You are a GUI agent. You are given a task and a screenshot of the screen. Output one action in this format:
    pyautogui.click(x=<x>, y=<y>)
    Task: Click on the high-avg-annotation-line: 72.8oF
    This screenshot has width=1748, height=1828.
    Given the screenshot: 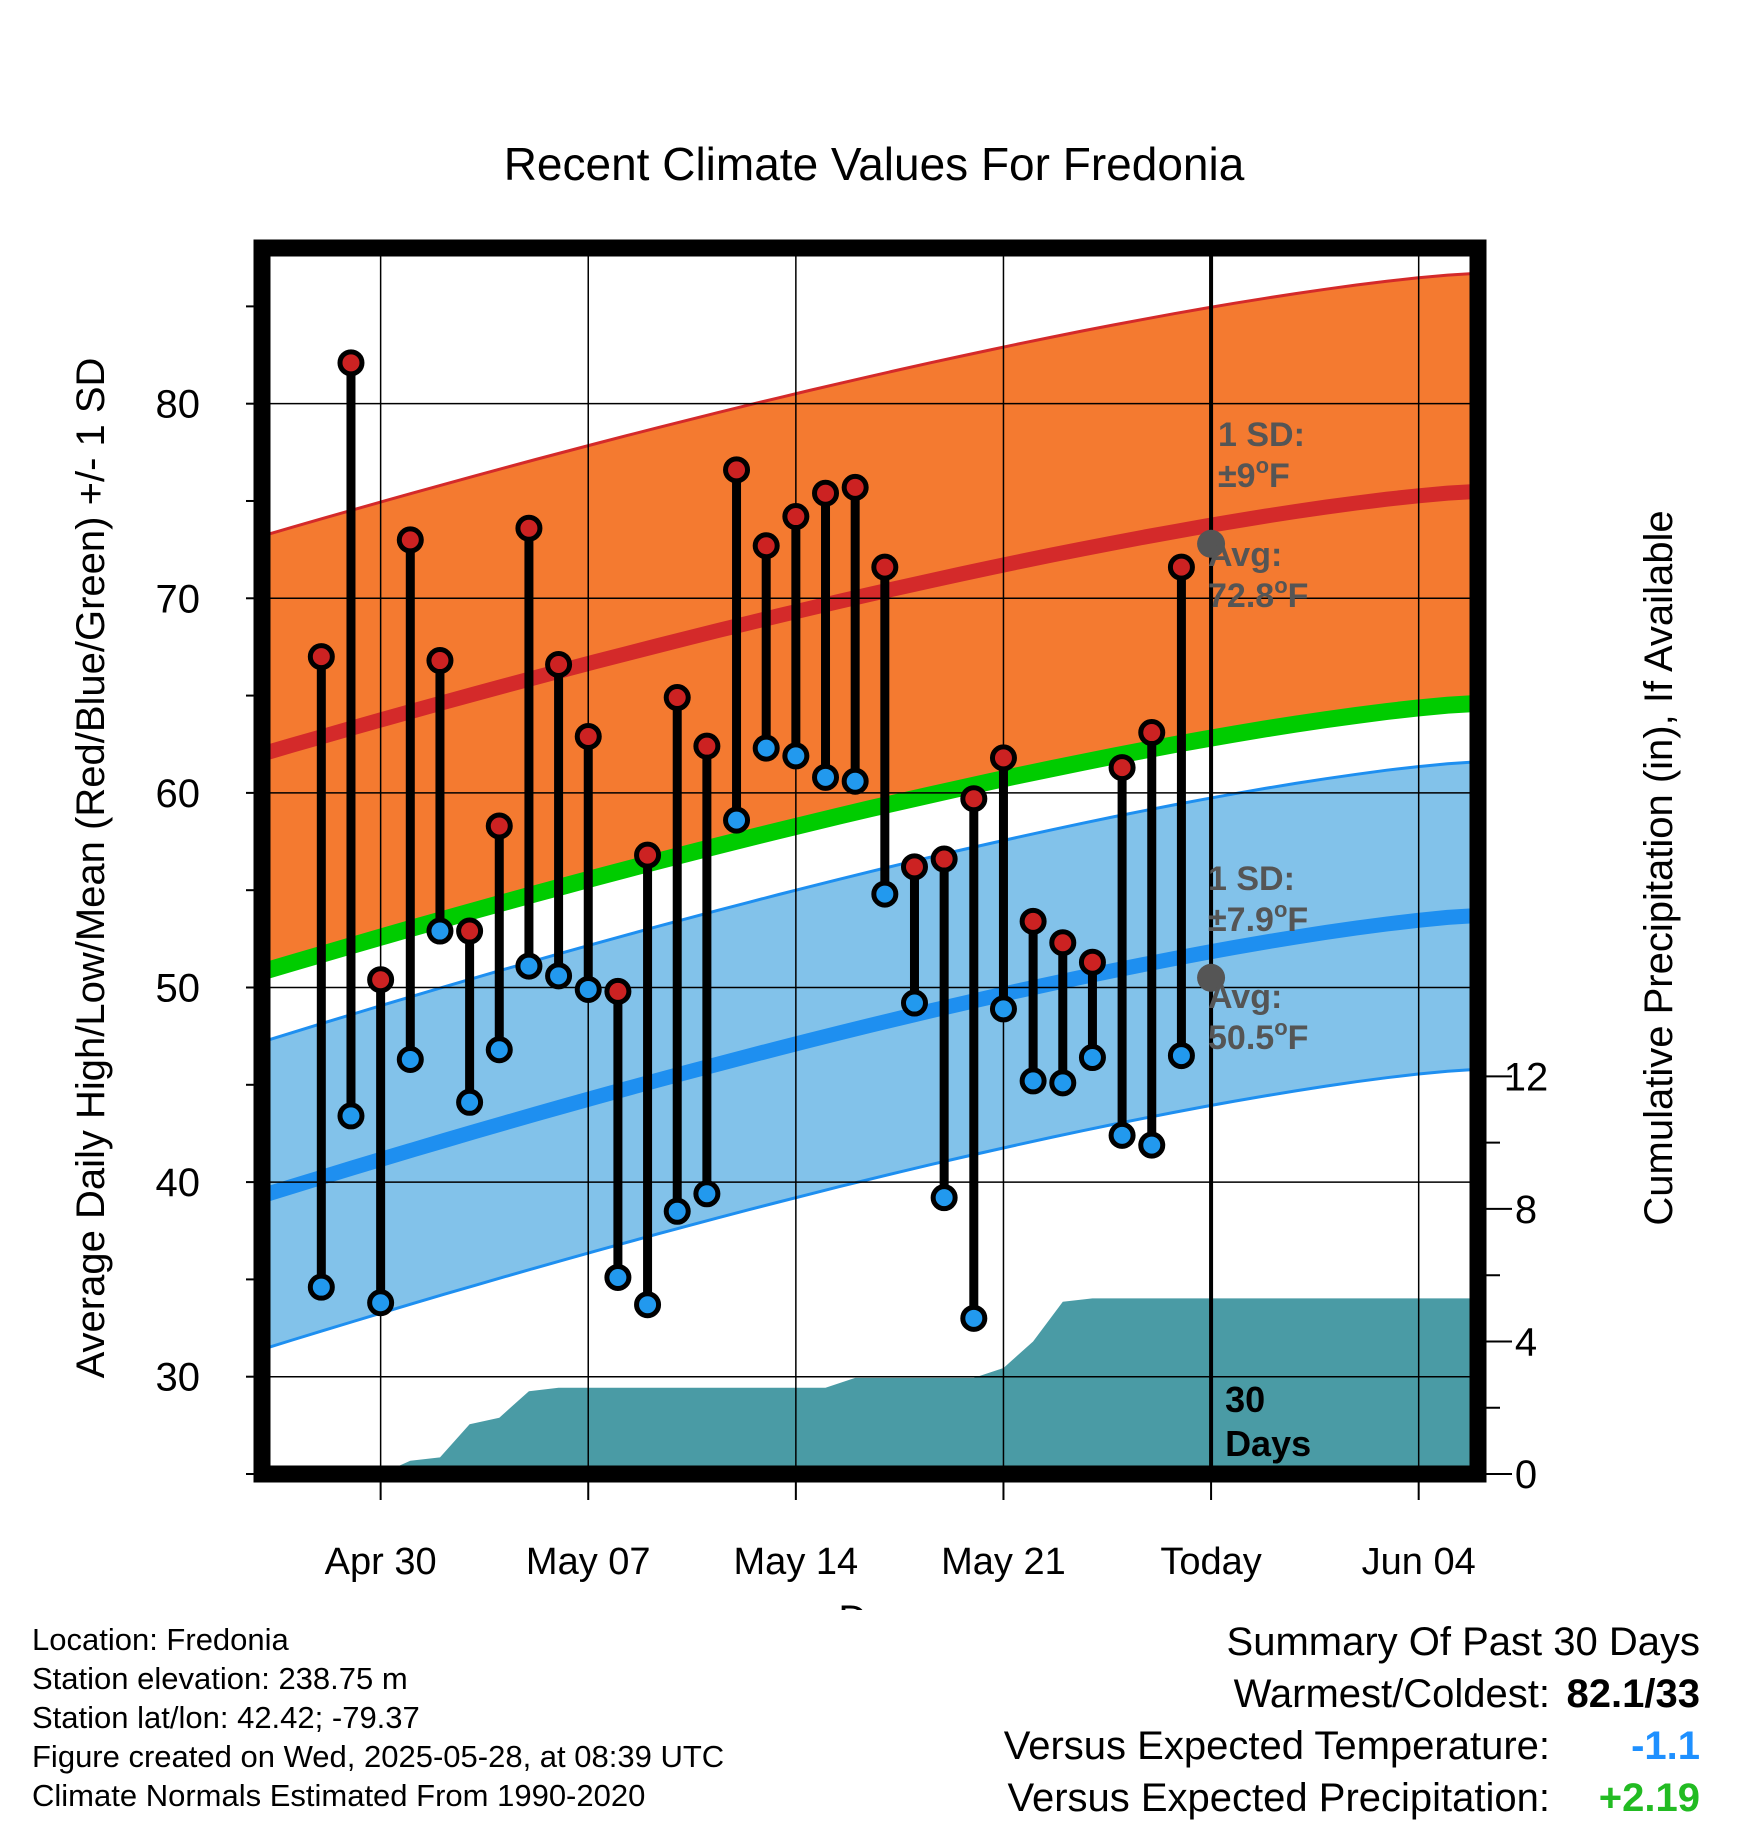 What is the action you would take?
    pyautogui.click(x=1258, y=594)
    